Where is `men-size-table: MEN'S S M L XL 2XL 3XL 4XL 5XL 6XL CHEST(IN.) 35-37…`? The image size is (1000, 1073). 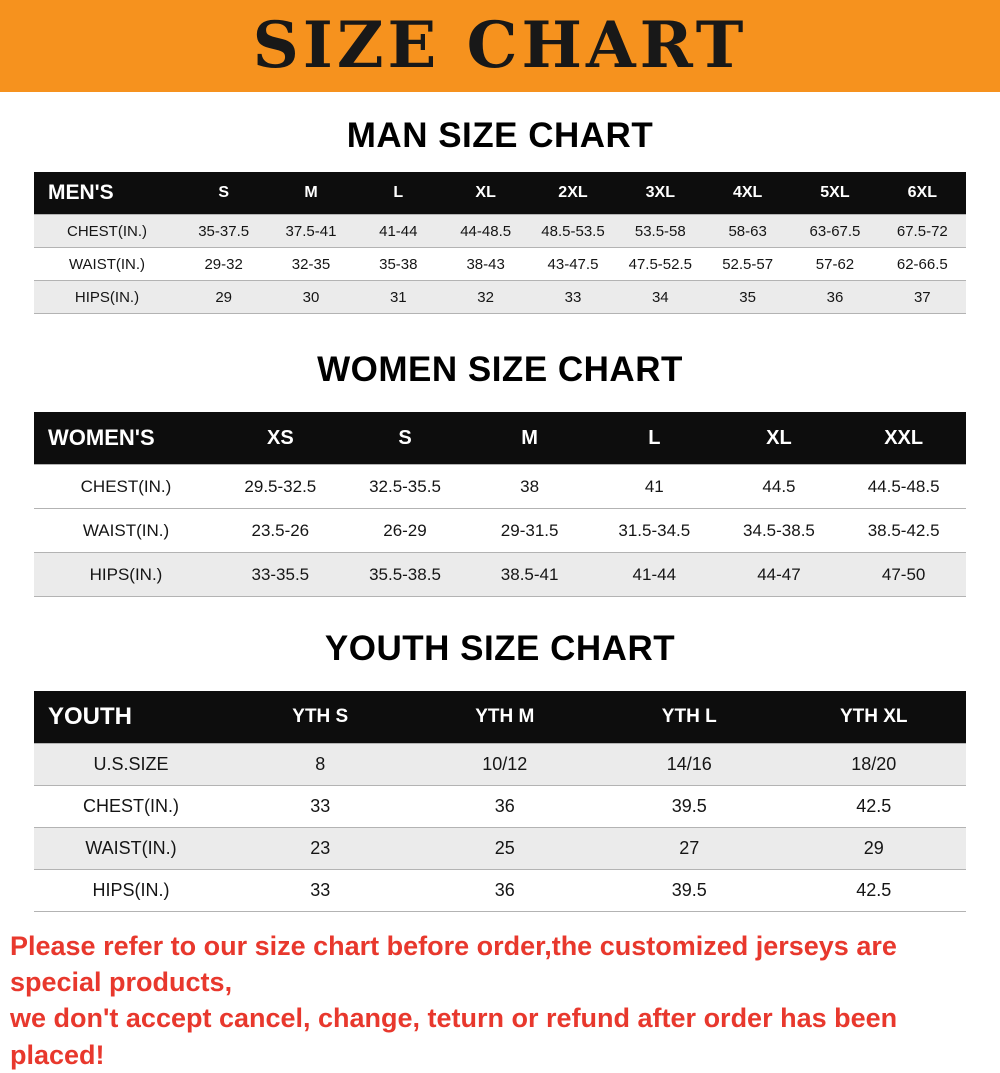 men-size-table: MEN'S S M L XL 2XL 3XL 4XL 5XL 6XL CHEST(IN.) 35-37… is located at coordinates (500, 243).